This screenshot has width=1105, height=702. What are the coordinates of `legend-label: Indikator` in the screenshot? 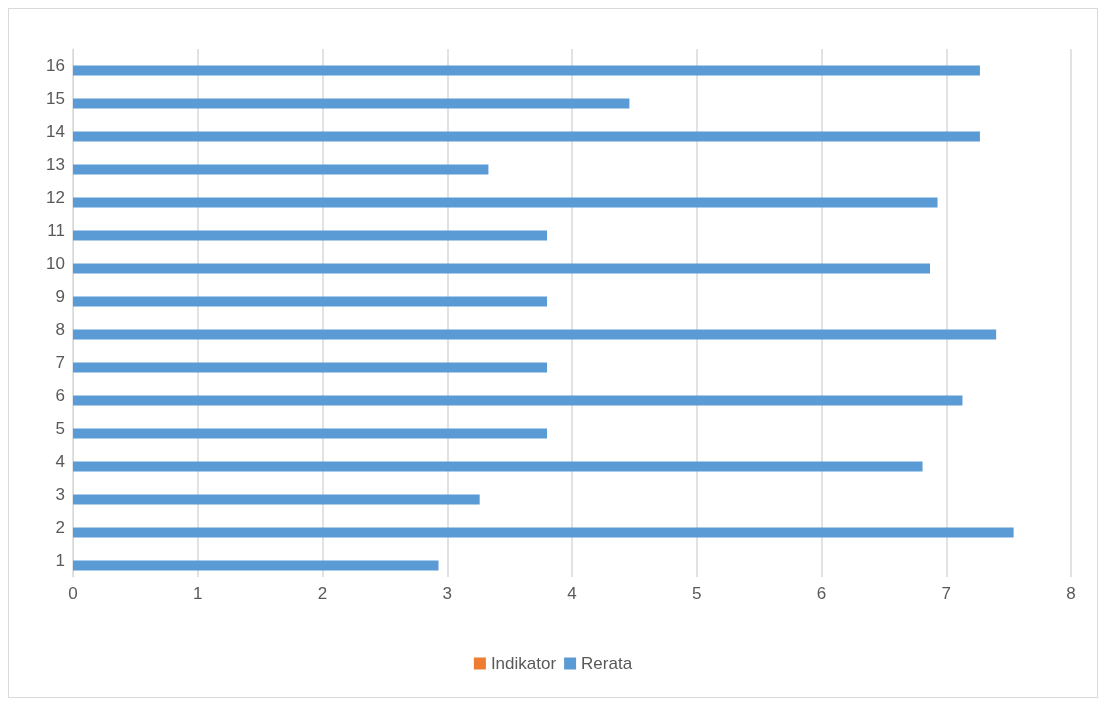 It's located at (523, 663).